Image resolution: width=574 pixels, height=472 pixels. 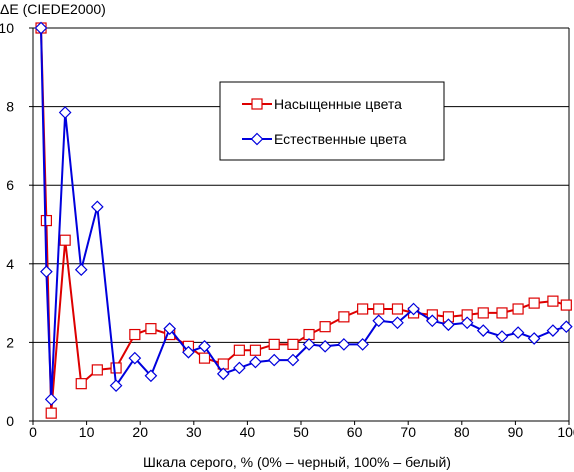 I want to click on legend-label: Насыщенные цвета, so click(x=338, y=104).